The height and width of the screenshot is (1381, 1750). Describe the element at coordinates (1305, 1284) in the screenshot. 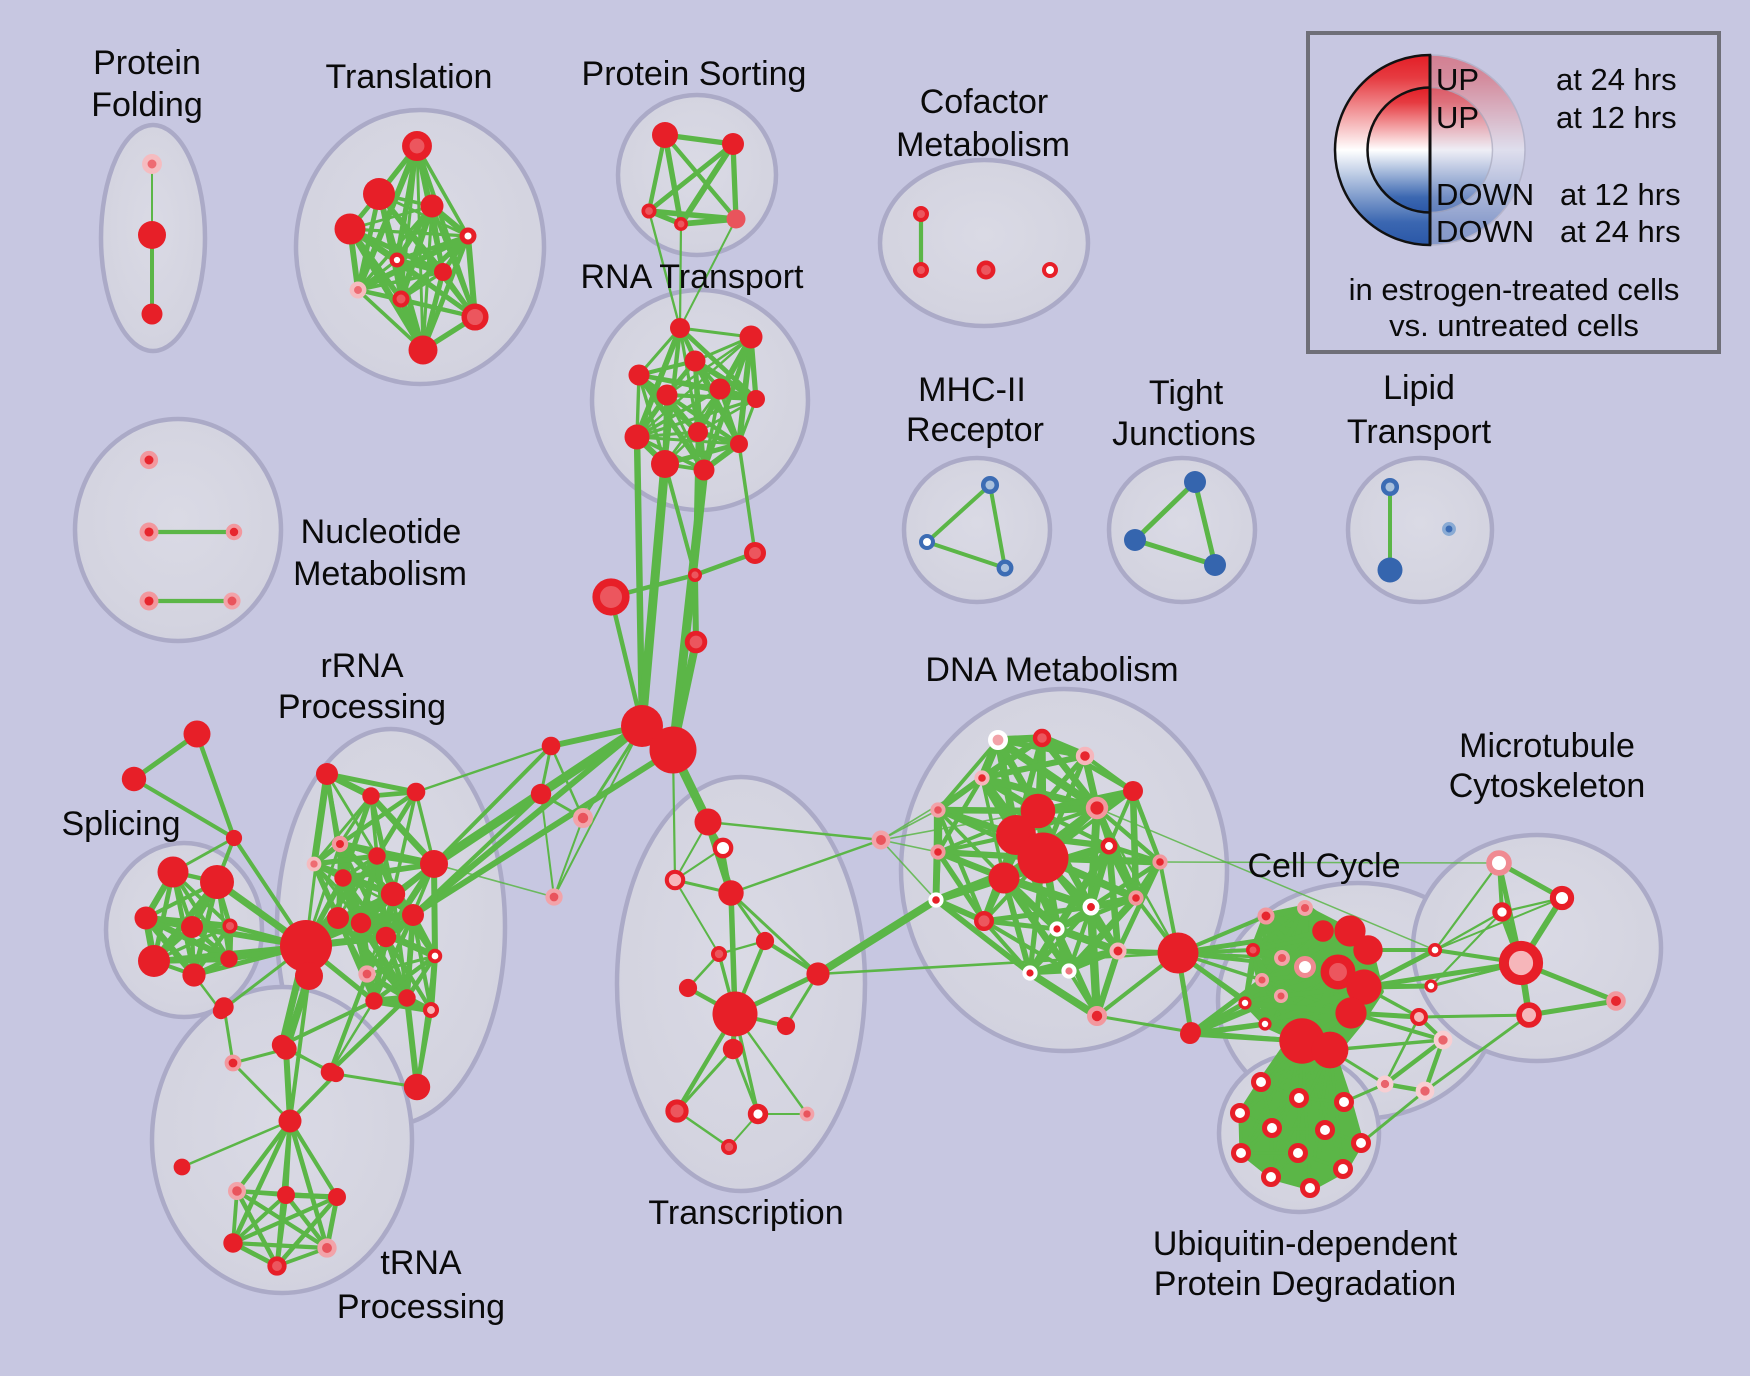

I see `svg-text: Protein Degradation` at that location.